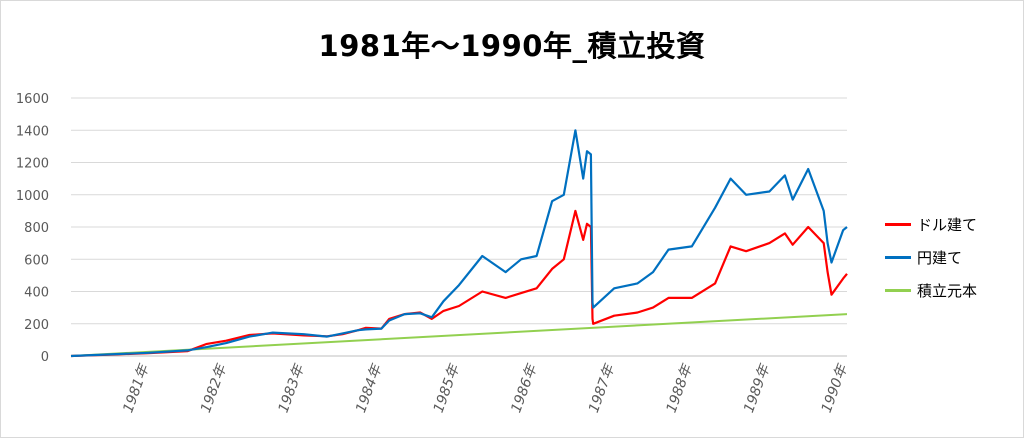 The height and width of the screenshot is (438, 1024). What do you see at coordinates (680, 388) in the screenshot?
I see `x-tick-label: 1988年` at bounding box center [680, 388].